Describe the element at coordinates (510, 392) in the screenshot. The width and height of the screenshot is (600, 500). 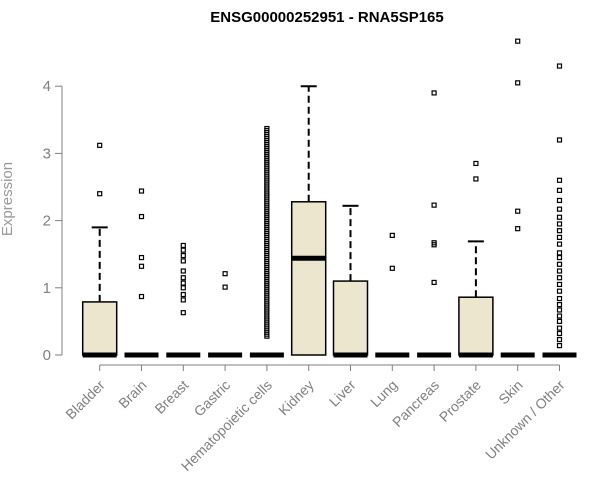
I see `x-tick-label: Skin` at that location.